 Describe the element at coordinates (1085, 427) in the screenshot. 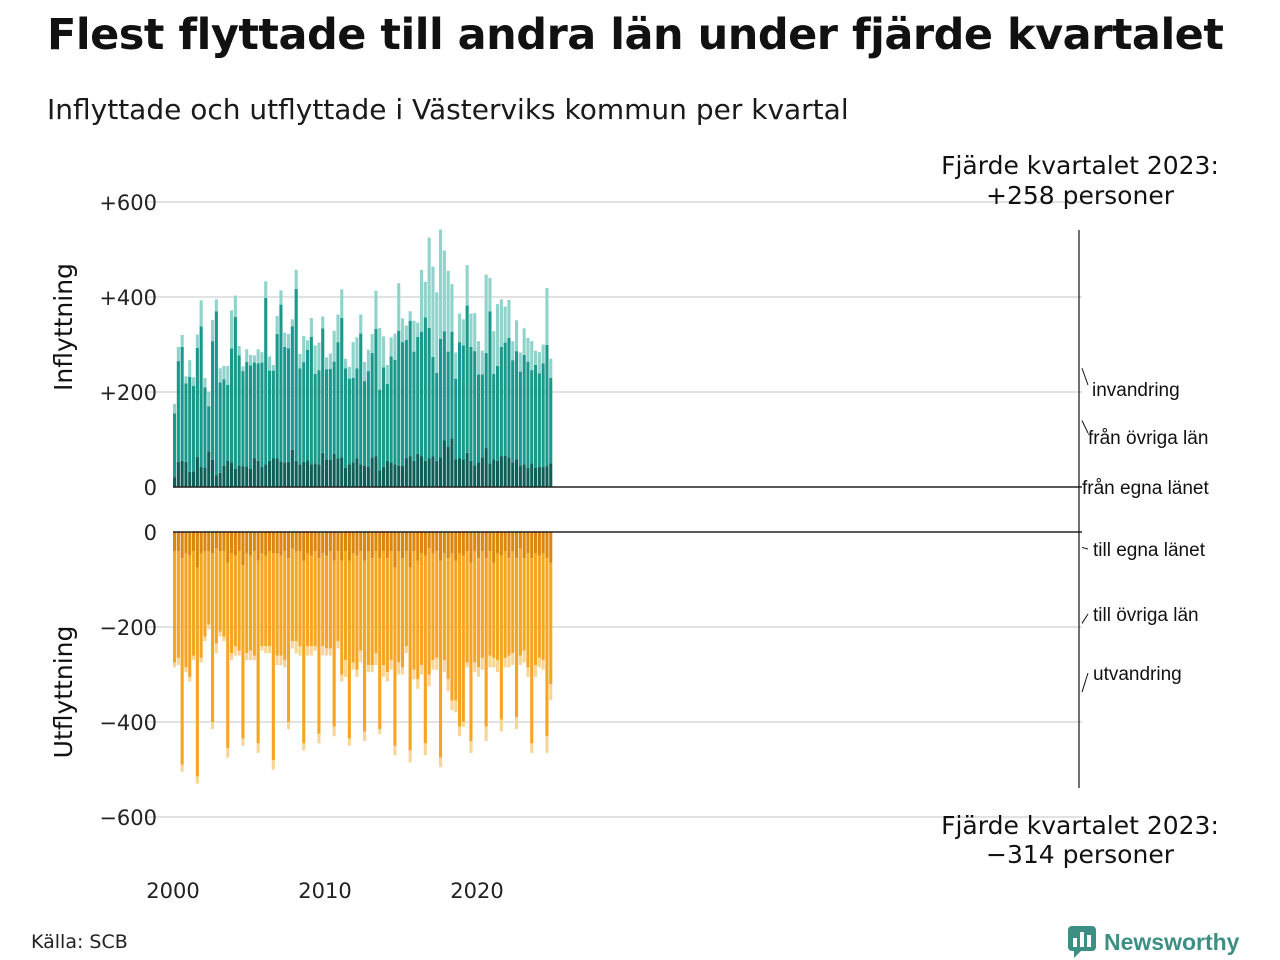

I see `series-label-leader` at that location.